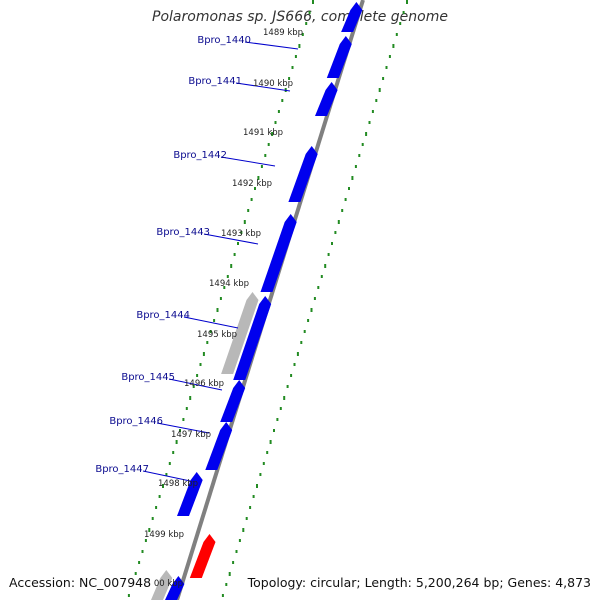  What do you see at coordinates (183, 232) in the screenshot?
I see `gene-label: Bpro_1443` at bounding box center [183, 232].